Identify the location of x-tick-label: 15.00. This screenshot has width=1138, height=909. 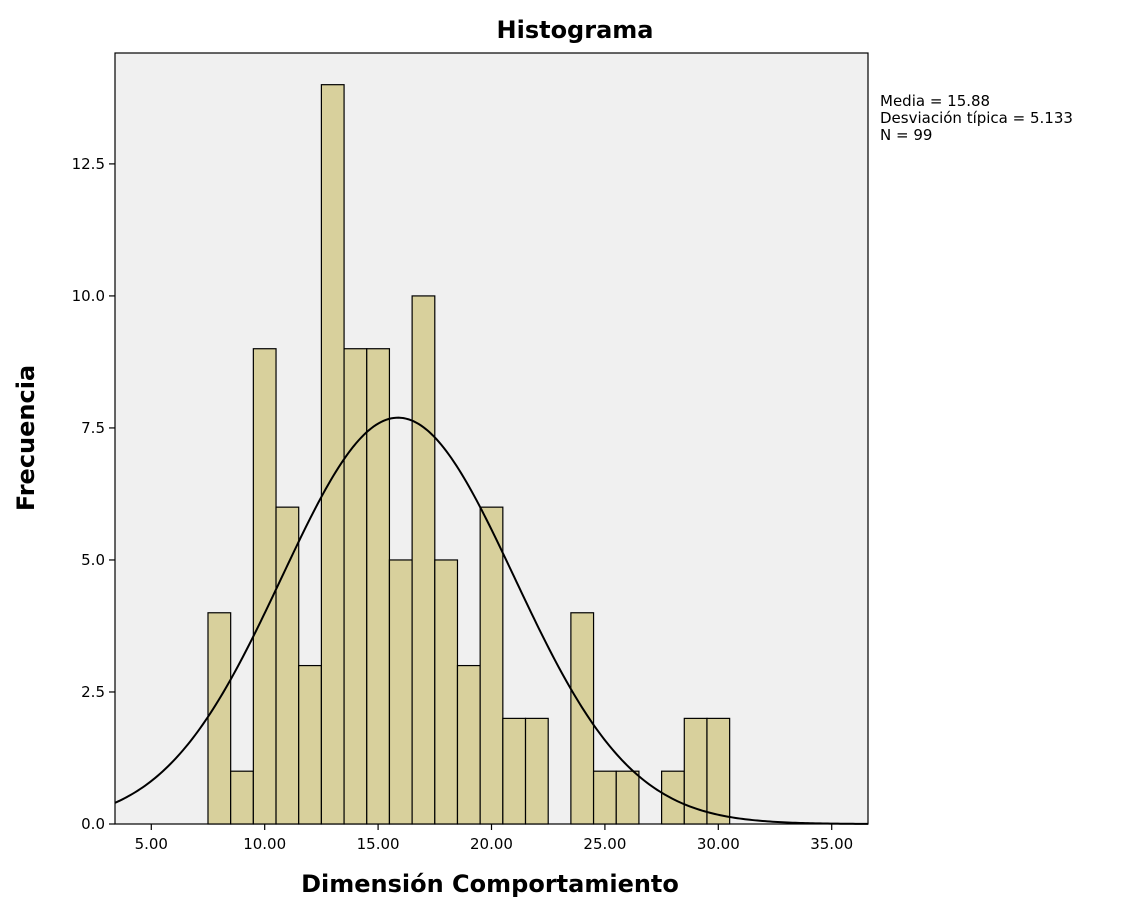
(378, 844).